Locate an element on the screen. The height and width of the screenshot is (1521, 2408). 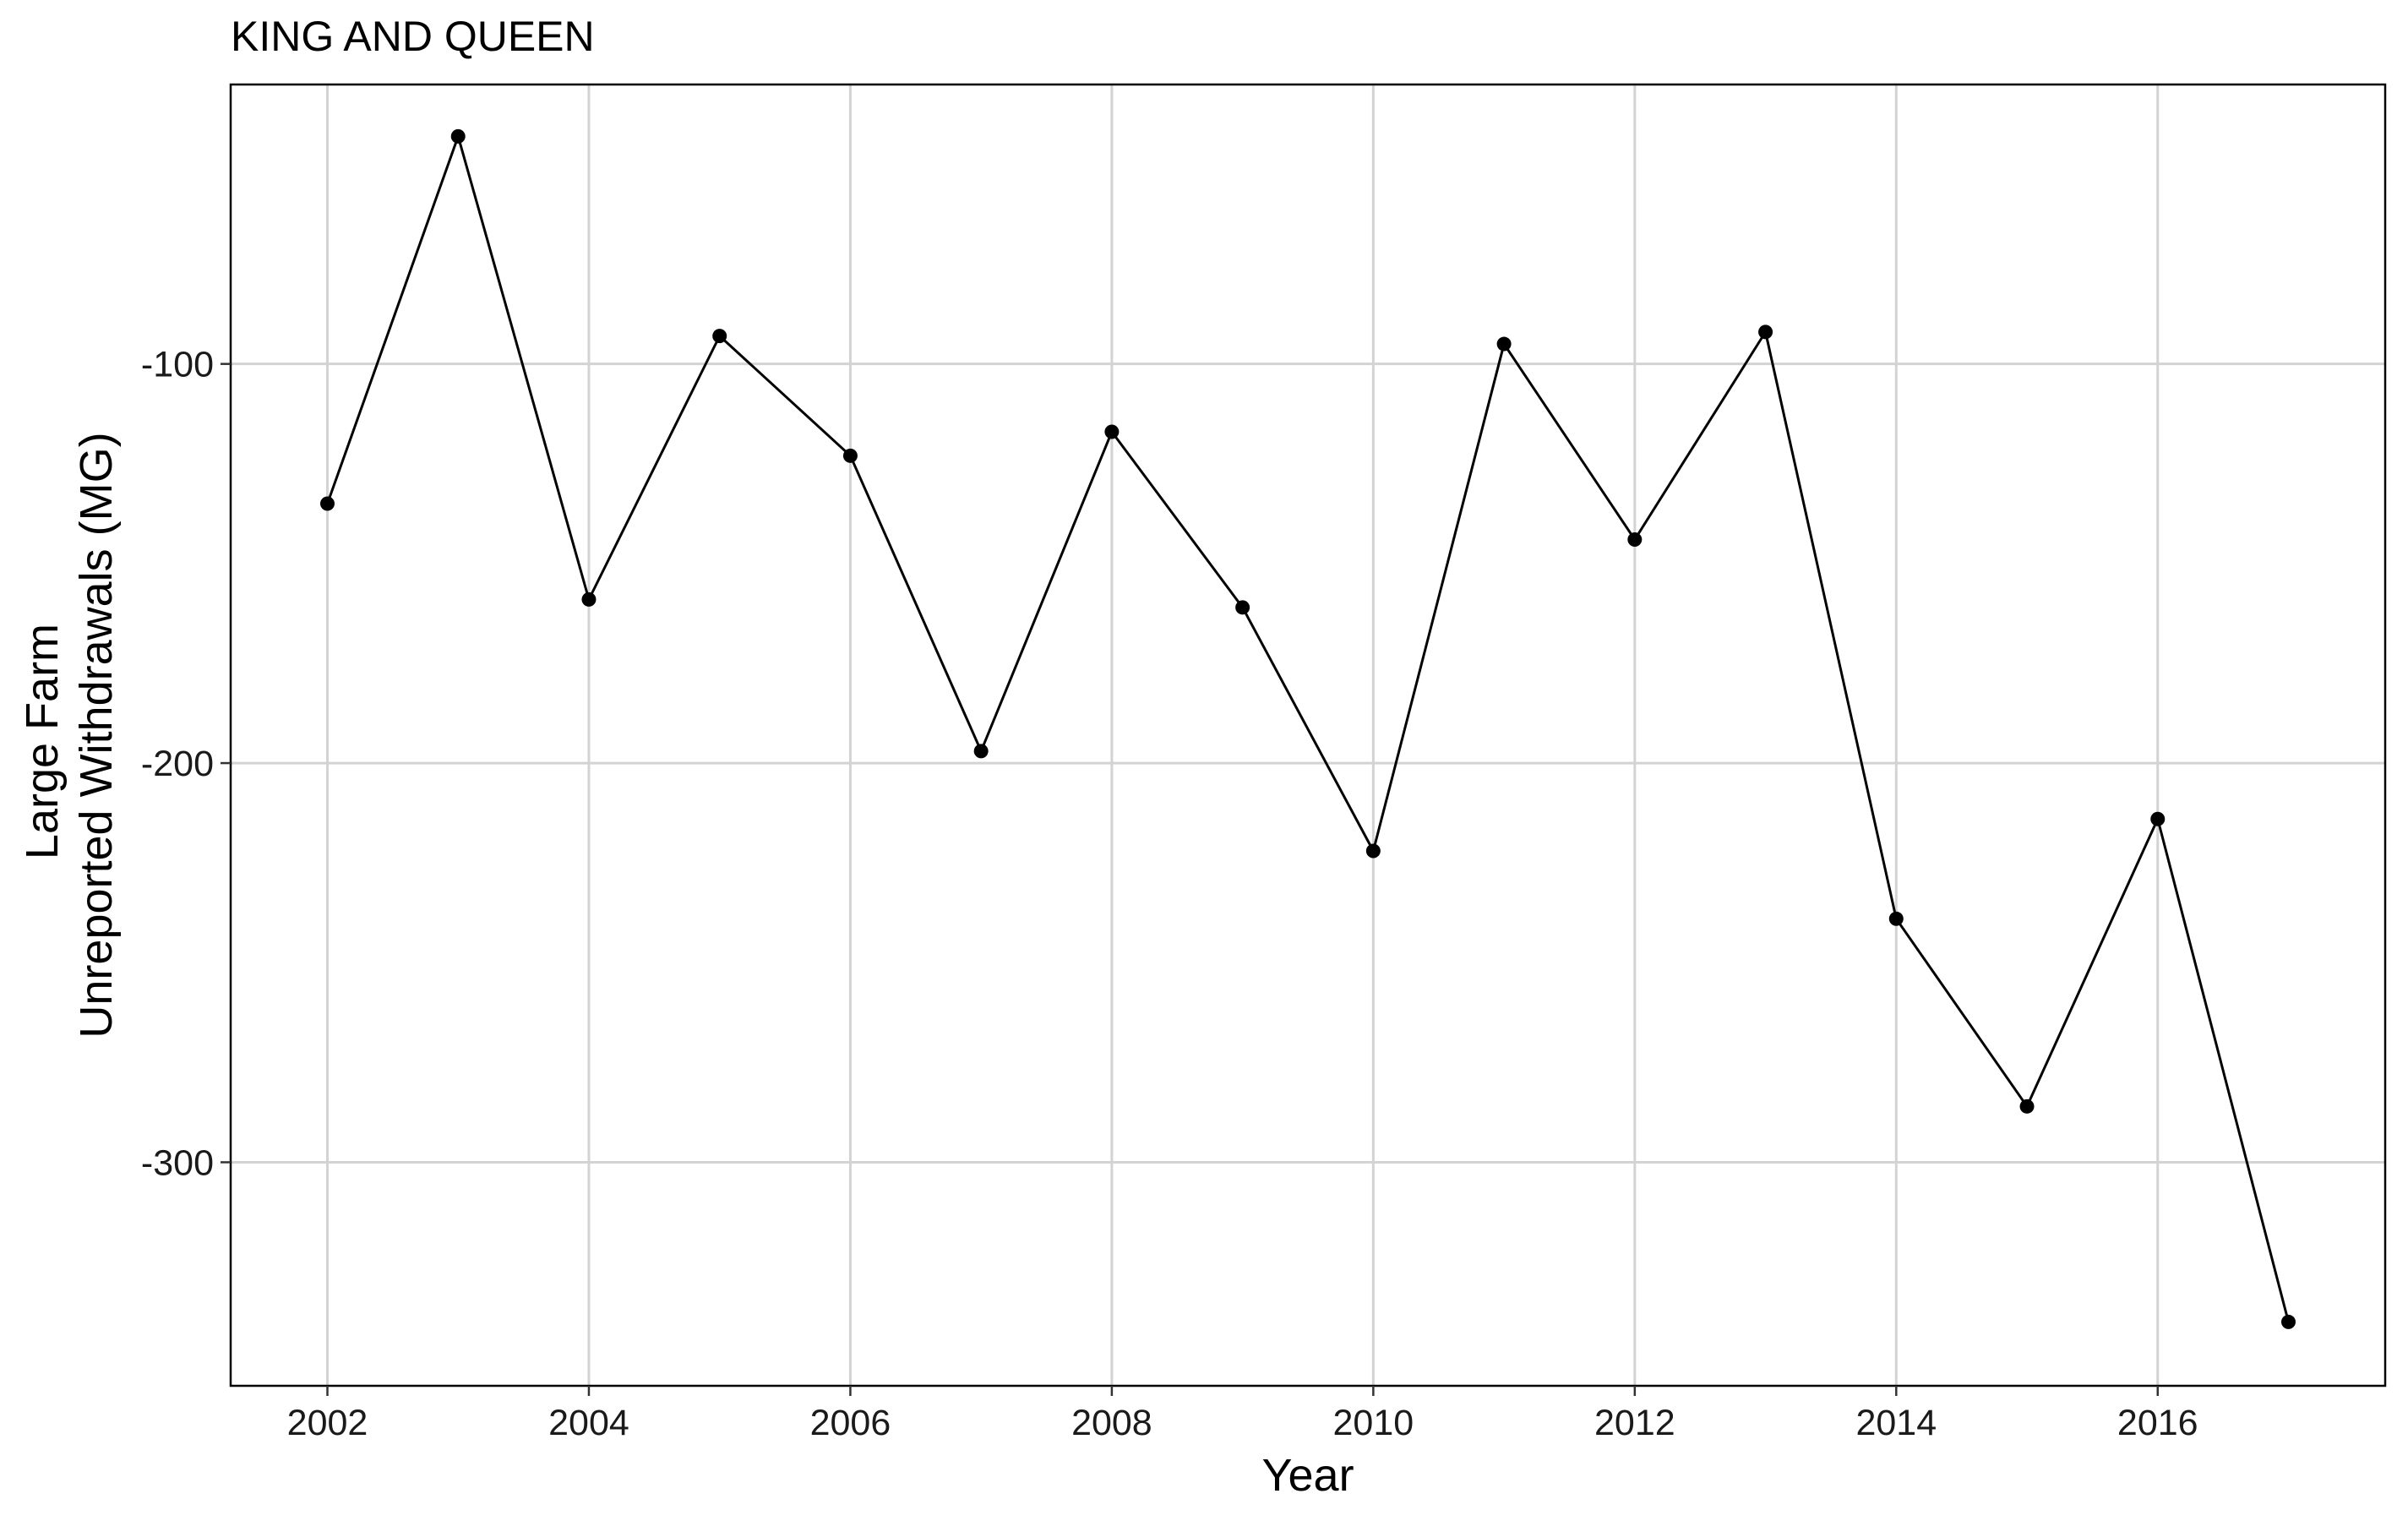
y-tick-label: -100 is located at coordinates (177, 365).